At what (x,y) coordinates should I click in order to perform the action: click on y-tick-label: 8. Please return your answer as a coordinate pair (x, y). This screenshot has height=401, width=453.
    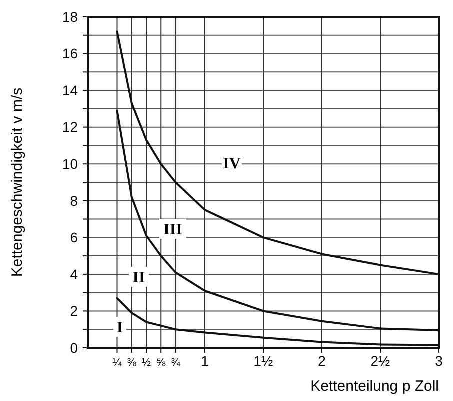
    Looking at the image, I should click on (74, 200).